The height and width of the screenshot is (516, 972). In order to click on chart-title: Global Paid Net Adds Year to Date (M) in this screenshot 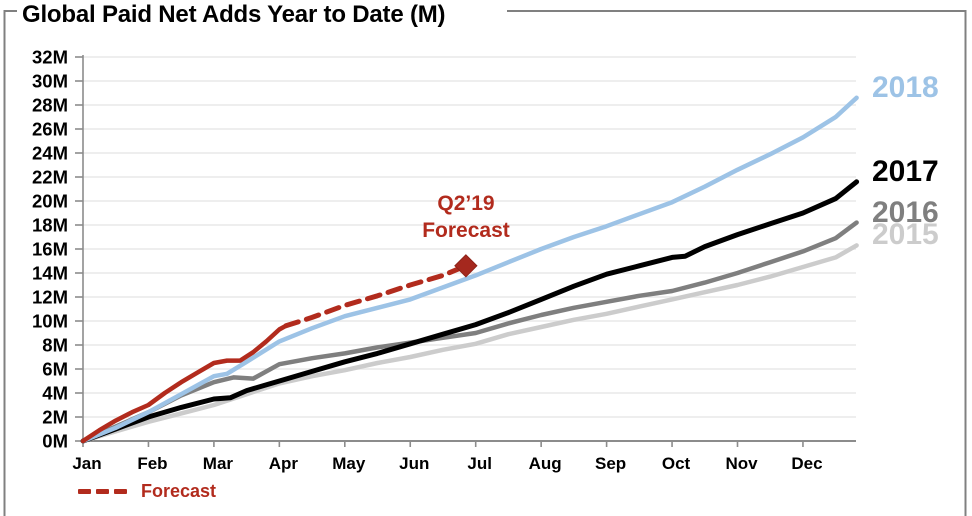, I will do `click(234, 14)`.